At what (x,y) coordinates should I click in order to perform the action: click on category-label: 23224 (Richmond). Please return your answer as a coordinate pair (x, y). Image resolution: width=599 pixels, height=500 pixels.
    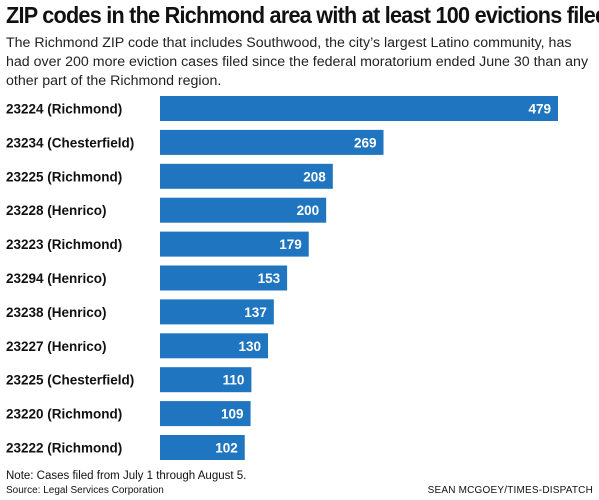
    Looking at the image, I should click on (64, 109).